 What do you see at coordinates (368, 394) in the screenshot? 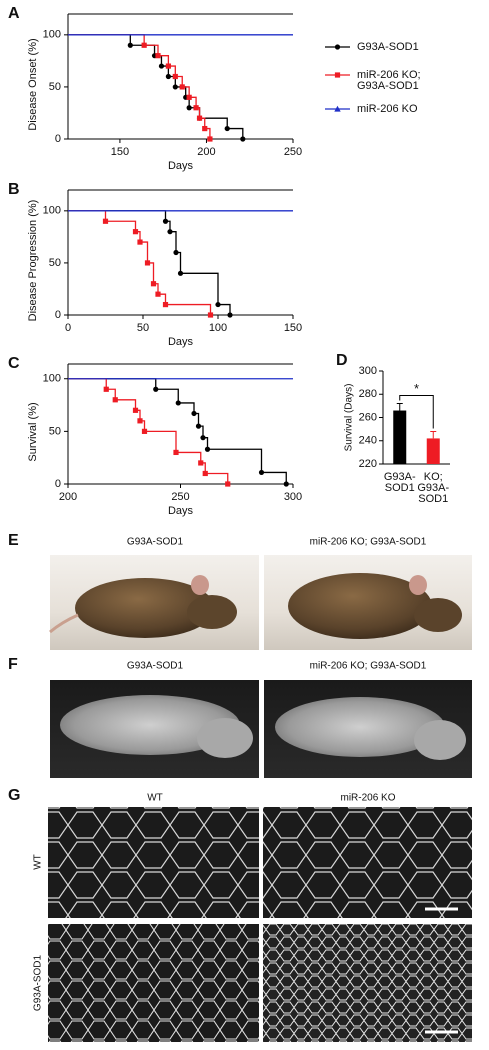
I see `y-tick-label: 280` at bounding box center [368, 394].